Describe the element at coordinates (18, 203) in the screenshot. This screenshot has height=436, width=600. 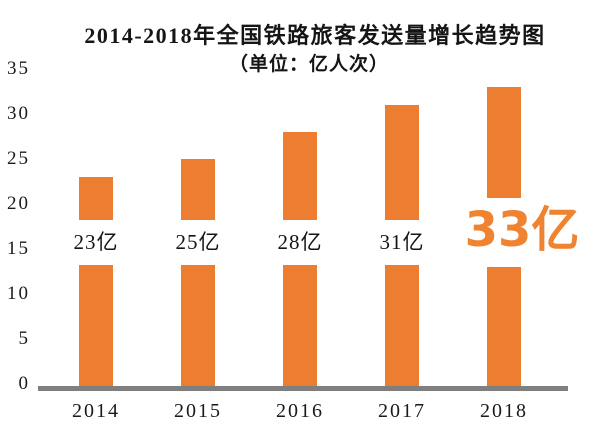
I see `y-tick-label: 20` at that location.